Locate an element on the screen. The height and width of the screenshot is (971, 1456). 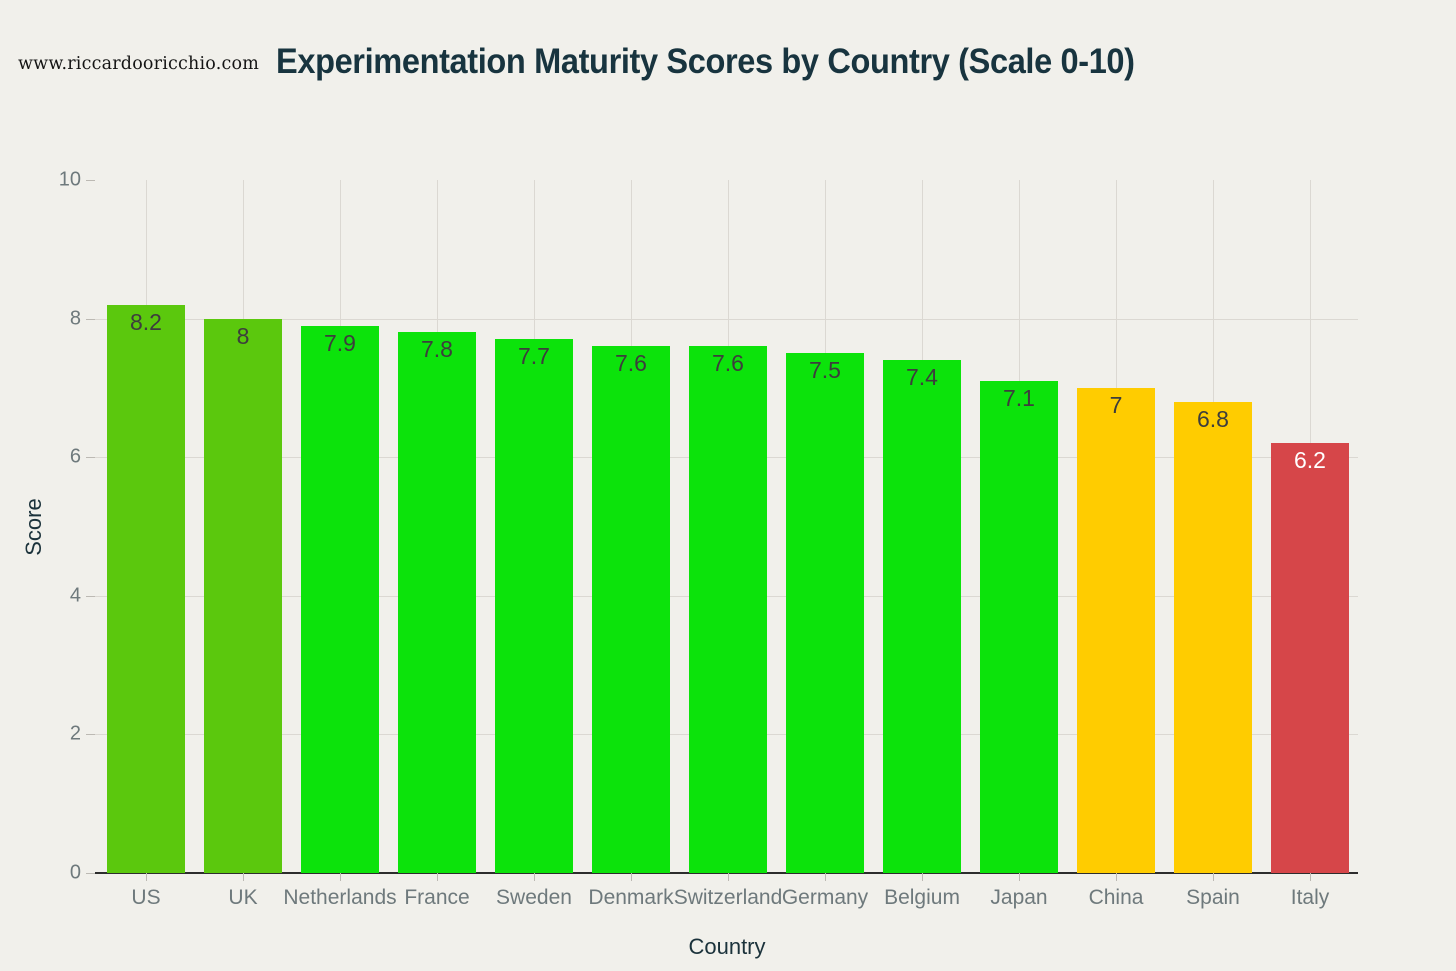
bar-sweden: 7.7 is located at coordinates (534, 606).